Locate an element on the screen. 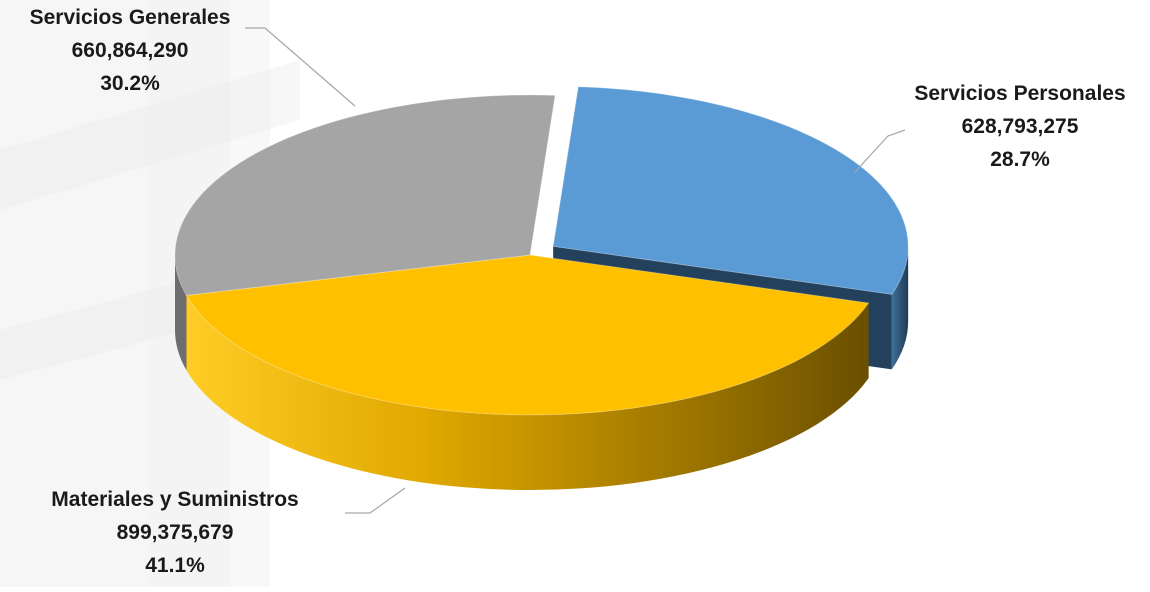  leader-line-materiales-y-suministros is located at coordinates (375, 500).